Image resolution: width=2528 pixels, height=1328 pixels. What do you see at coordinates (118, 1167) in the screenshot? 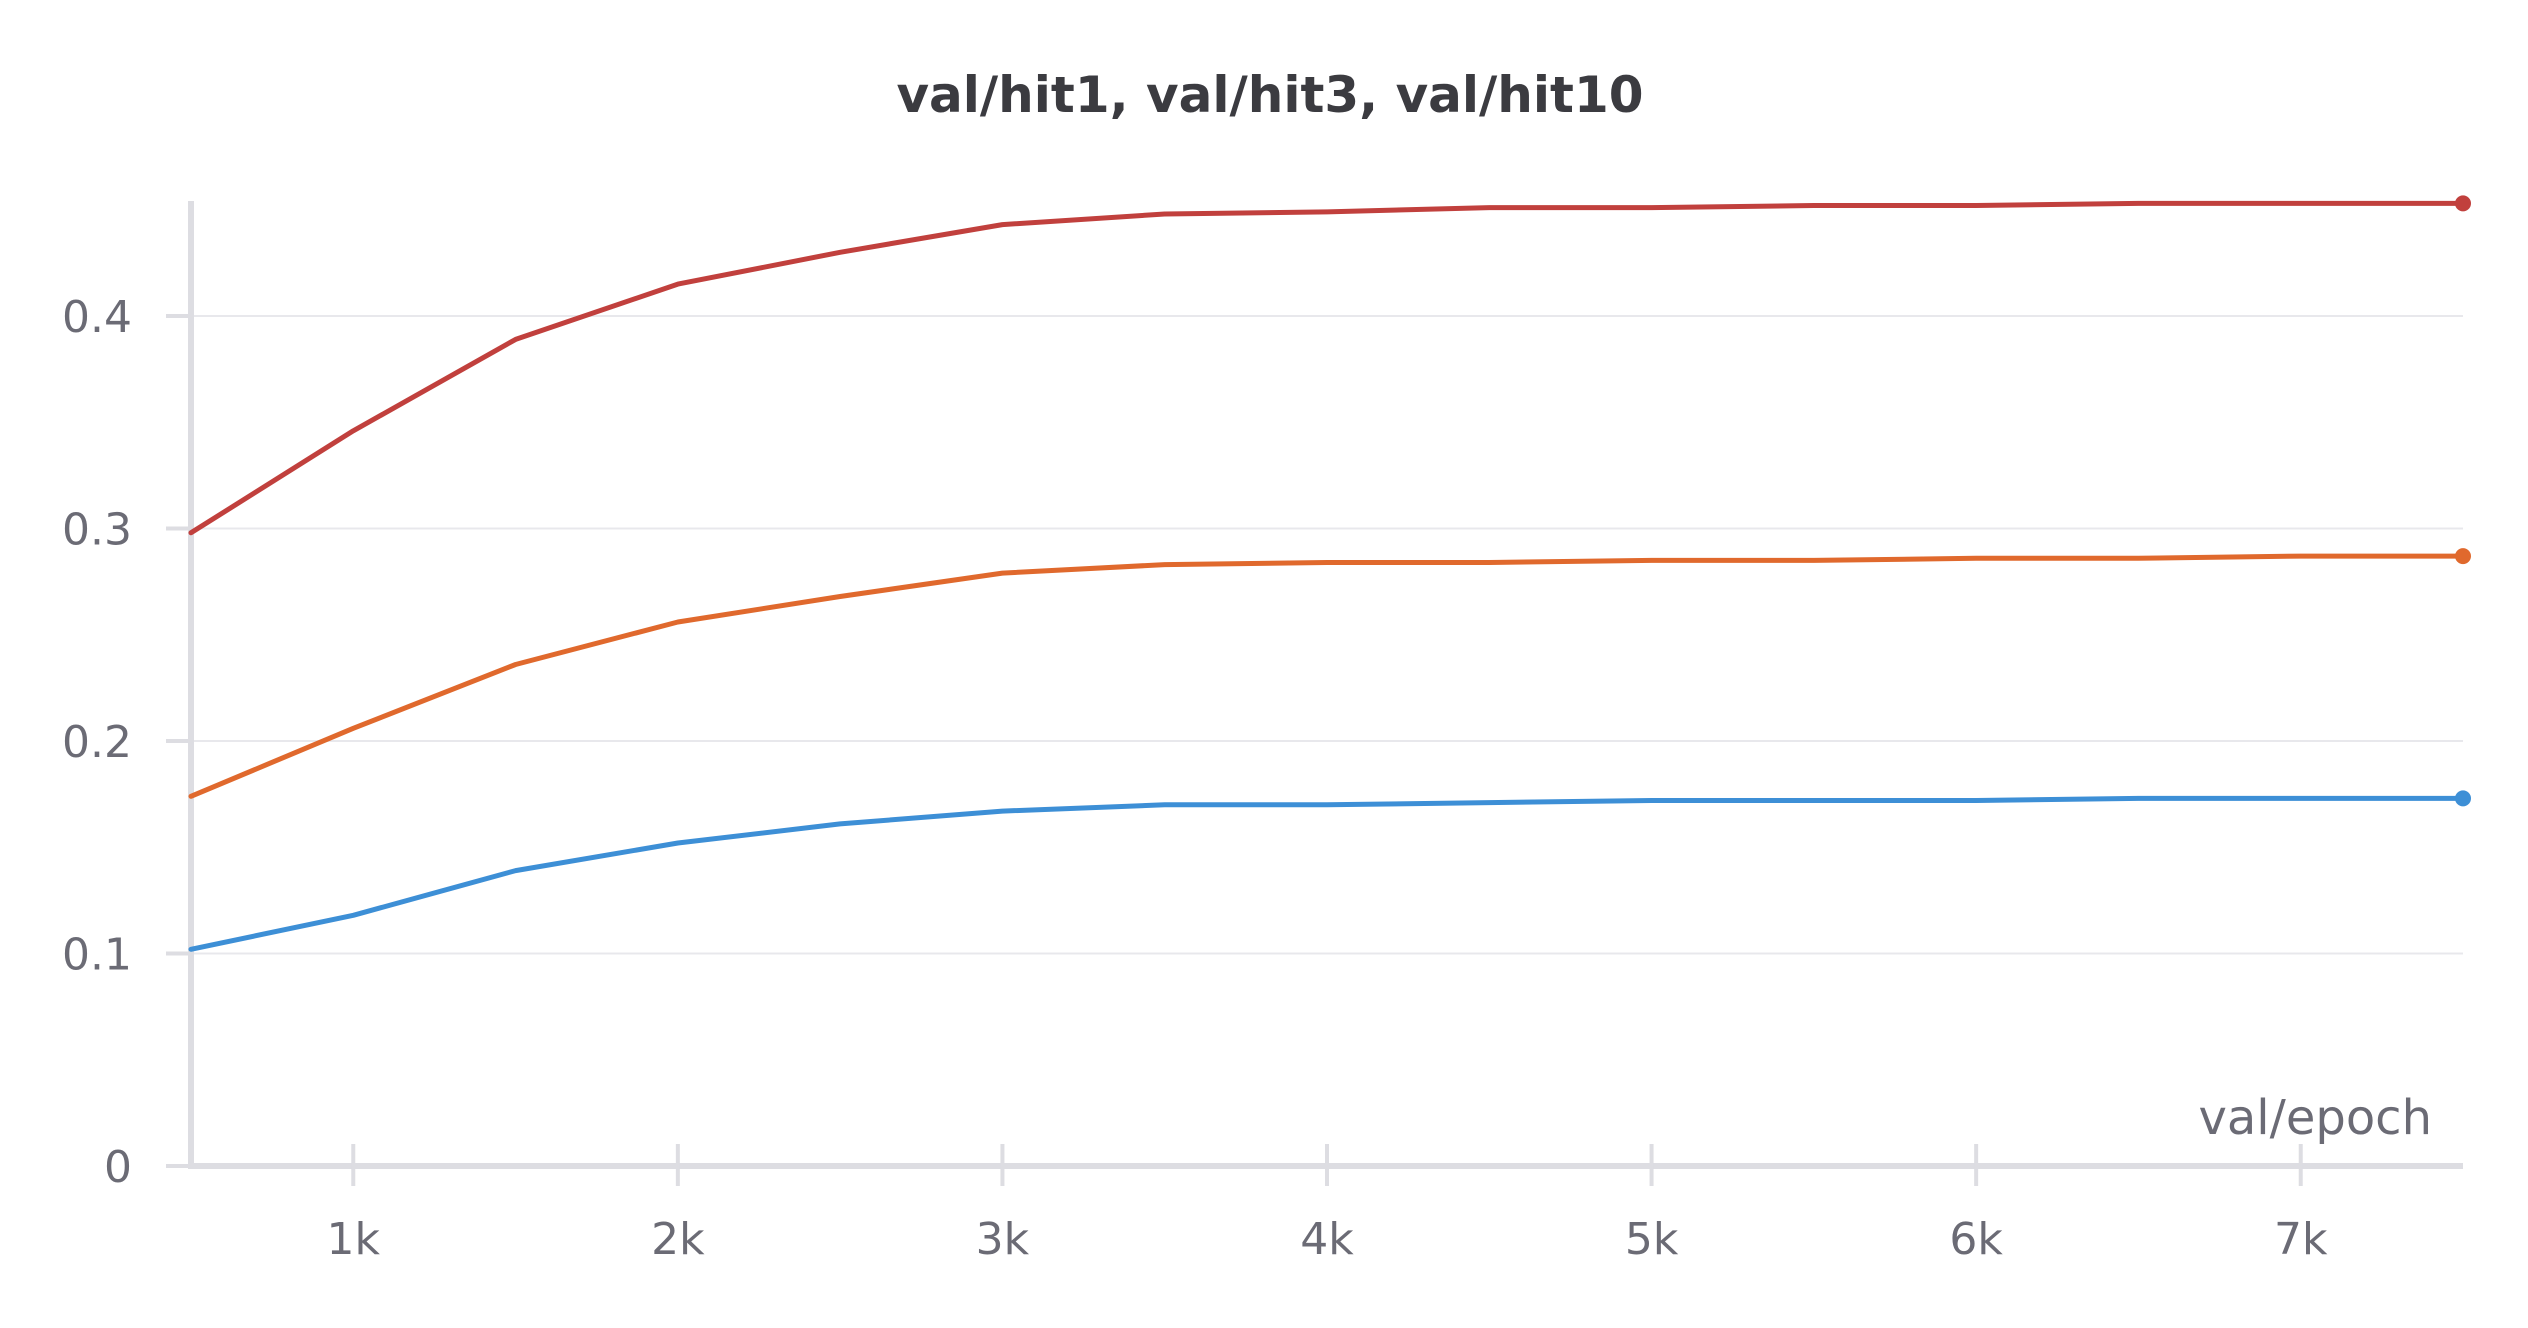
I see `y-tick-label: 0` at bounding box center [118, 1167].